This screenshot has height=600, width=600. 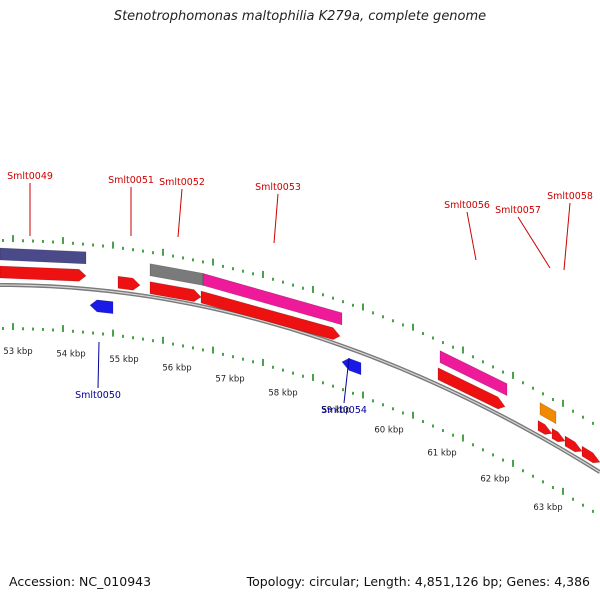 I want to click on scale-label: 58 kbp, so click(x=282, y=394).